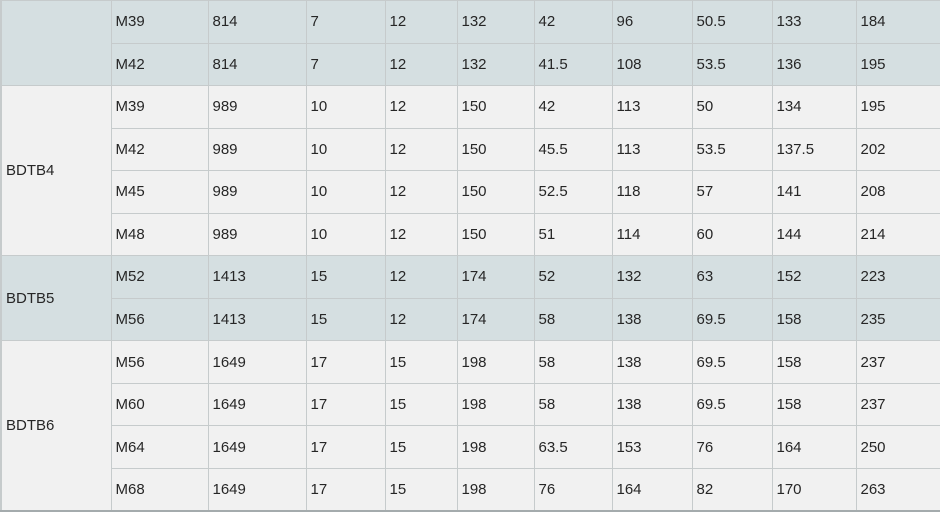 The height and width of the screenshot is (512, 940). I want to click on value-cell: 174, so click(495, 277).